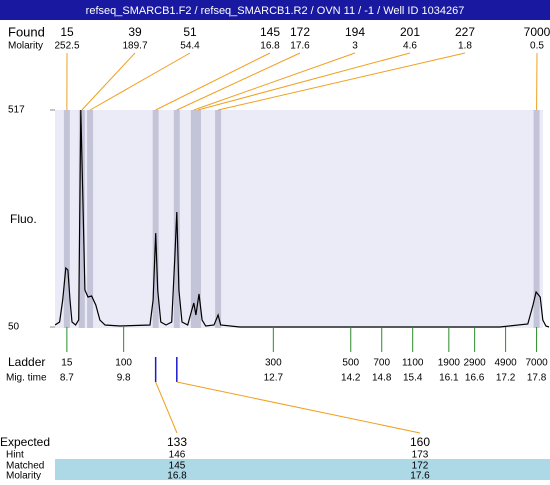  Describe the element at coordinates (410, 32) in the screenshot. I see `found-size: 201` at that location.